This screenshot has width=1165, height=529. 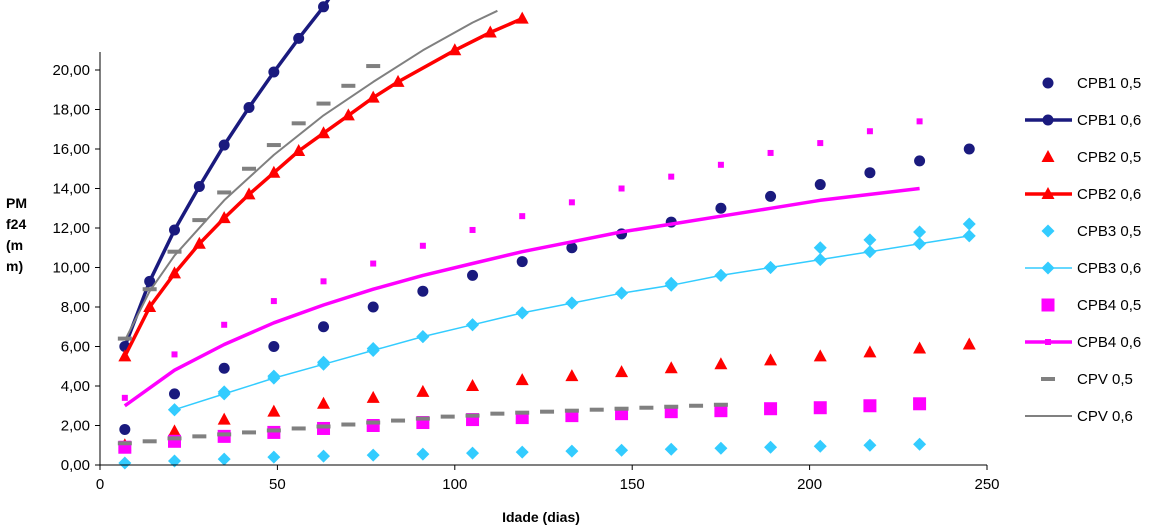 What do you see at coordinates (71, 70) in the screenshot?
I see `y-tick-label: 20,00` at bounding box center [71, 70].